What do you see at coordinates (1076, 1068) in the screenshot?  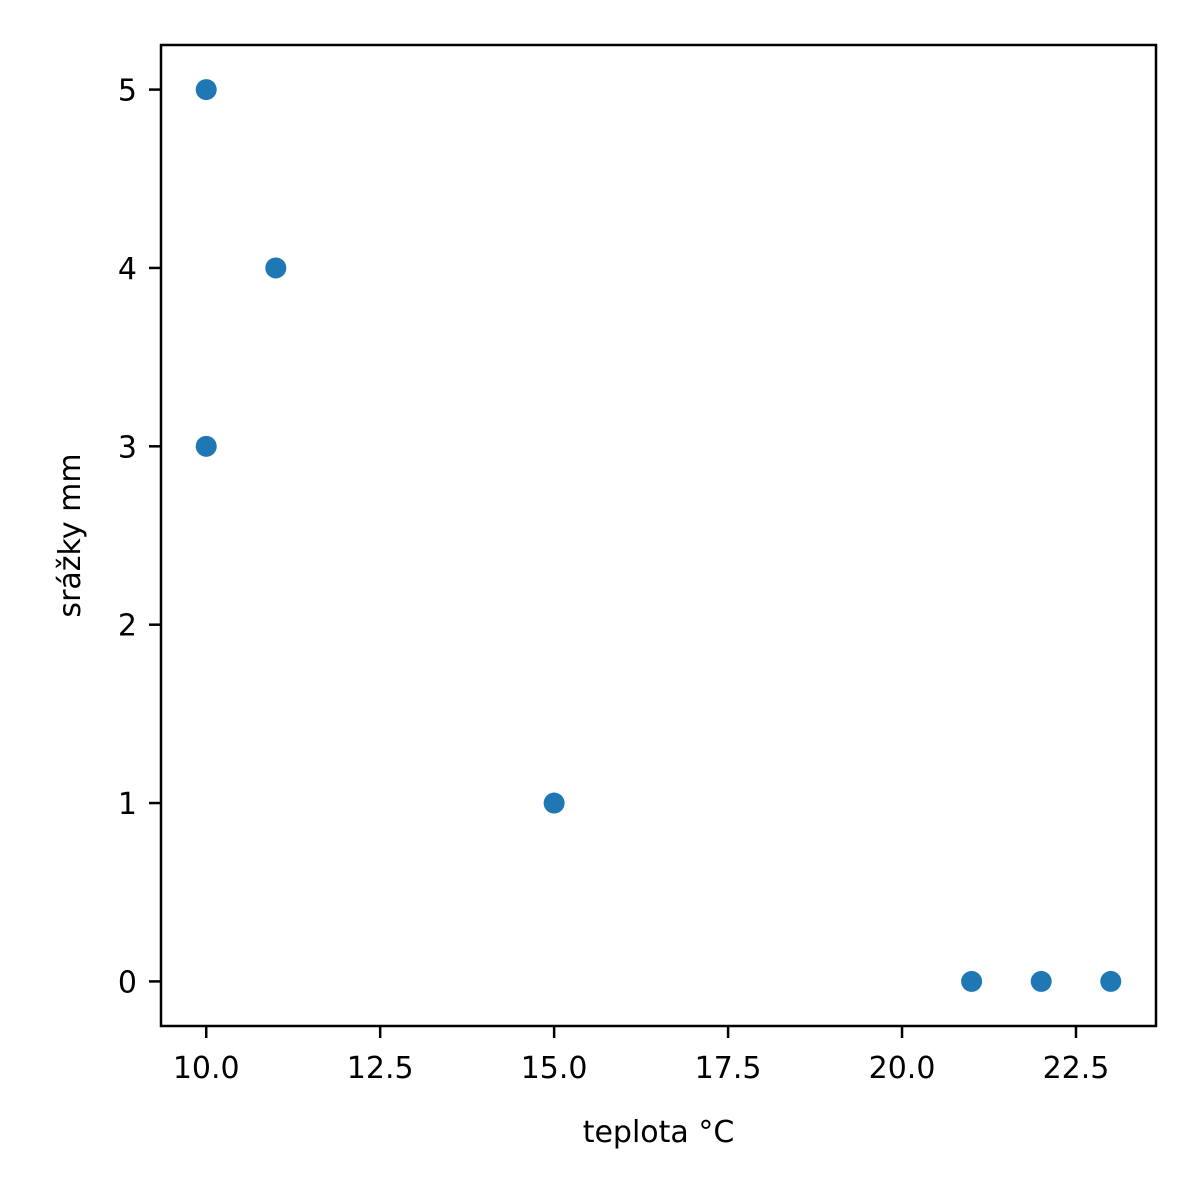 I see `x-tick-label: 22.5` at bounding box center [1076, 1068].